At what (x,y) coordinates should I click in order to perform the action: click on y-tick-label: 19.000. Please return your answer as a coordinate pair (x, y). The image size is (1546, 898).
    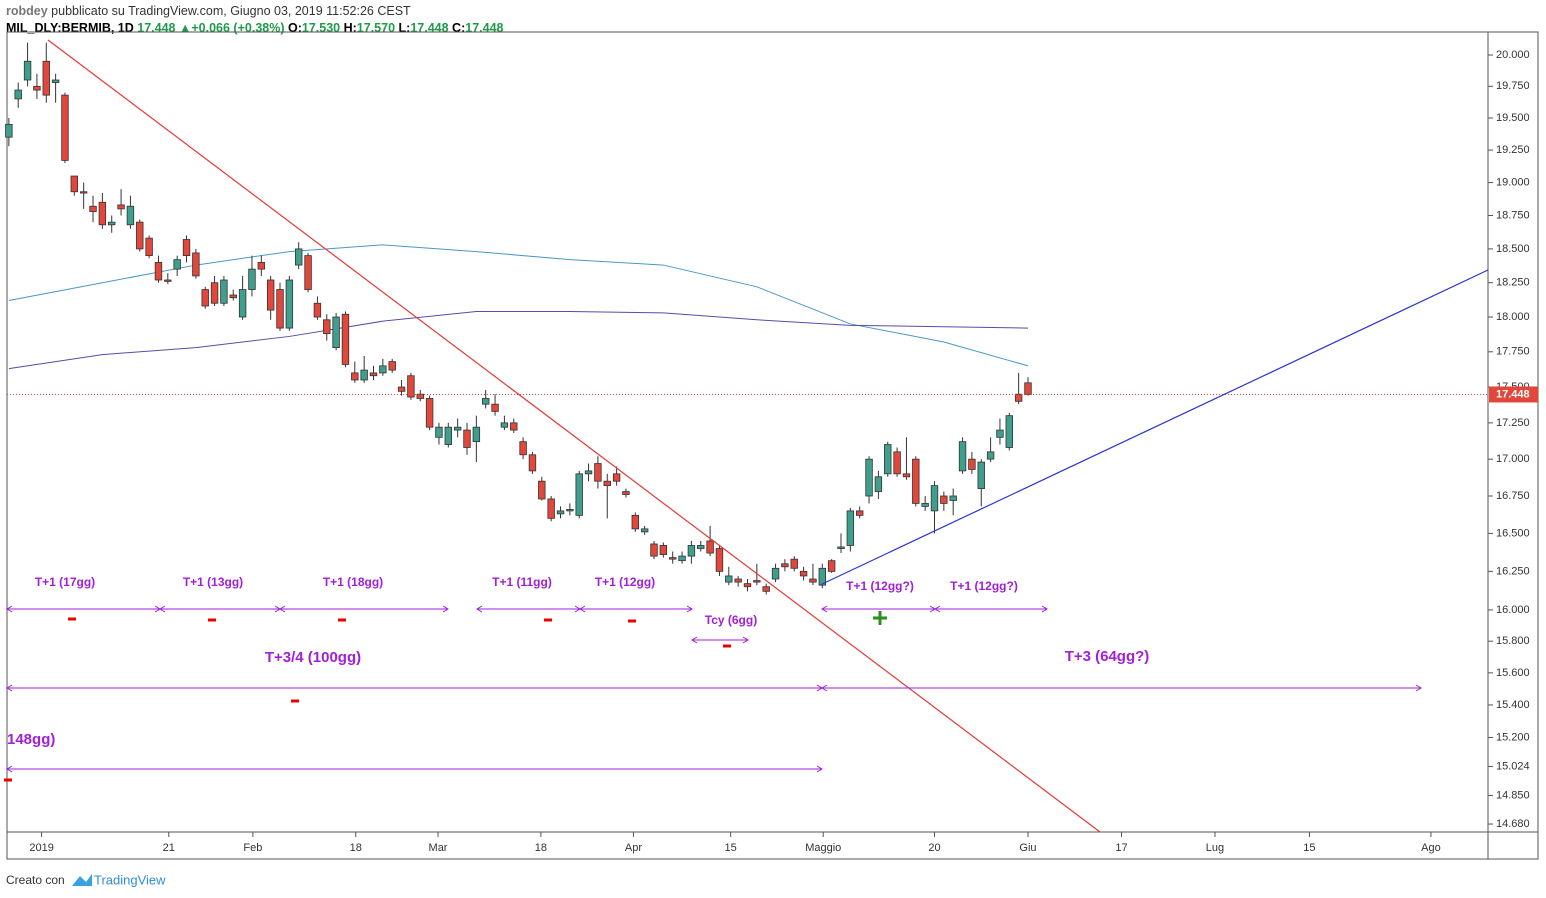
    Looking at the image, I should click on (1513, 182).